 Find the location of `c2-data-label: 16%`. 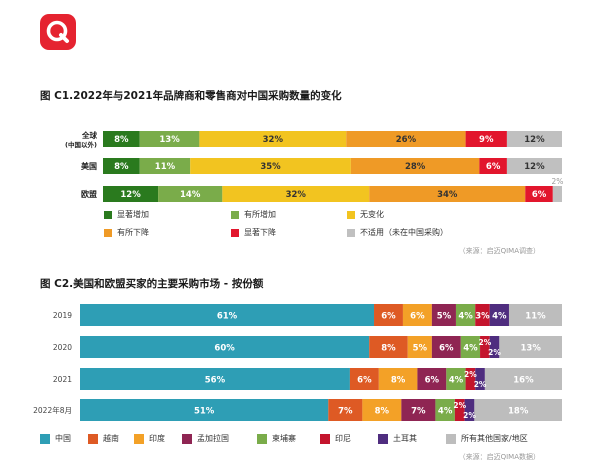

c2-data-label: 16% is located at coordinates (523, 381).